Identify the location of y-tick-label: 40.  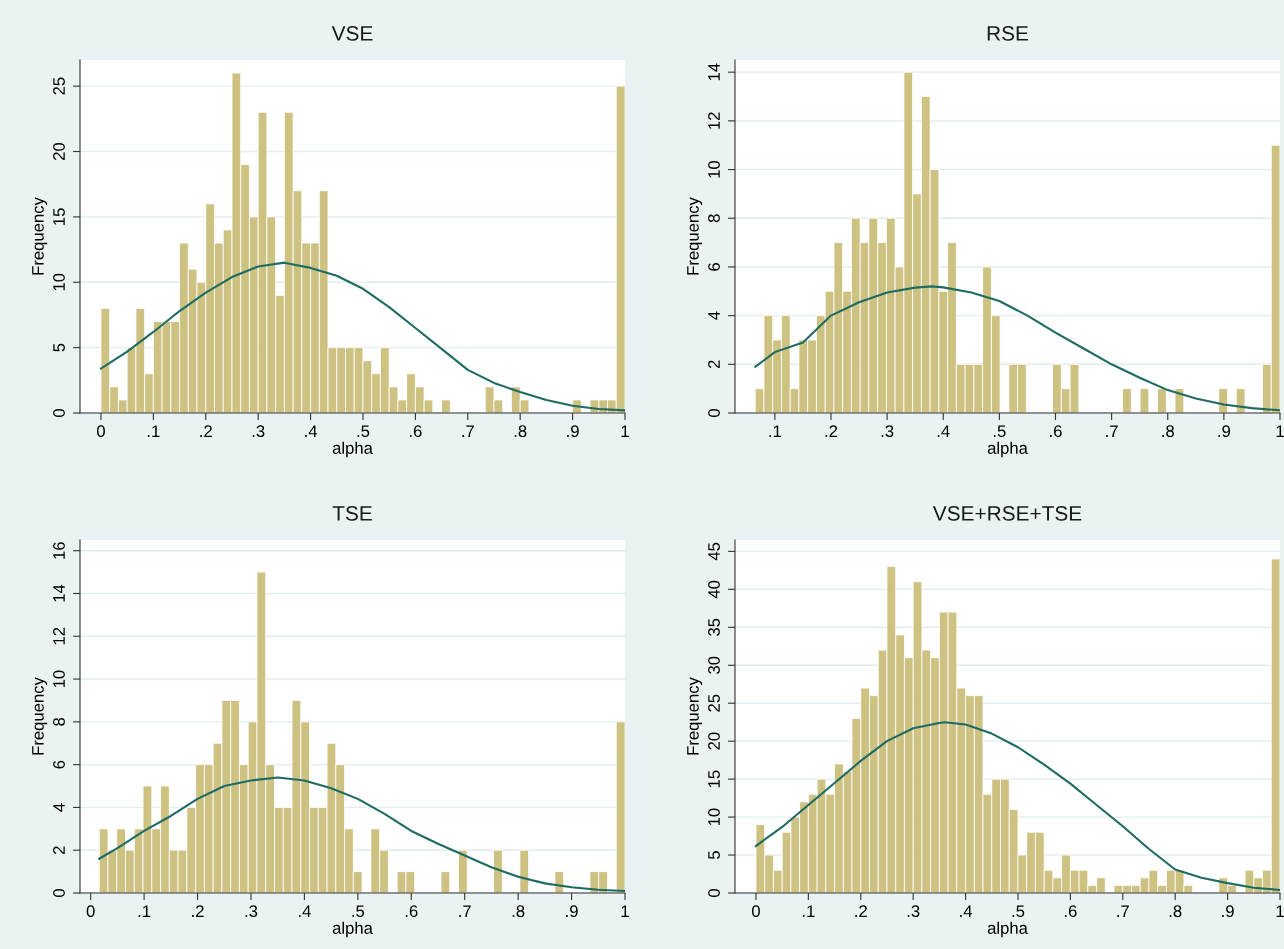
(714, 589).